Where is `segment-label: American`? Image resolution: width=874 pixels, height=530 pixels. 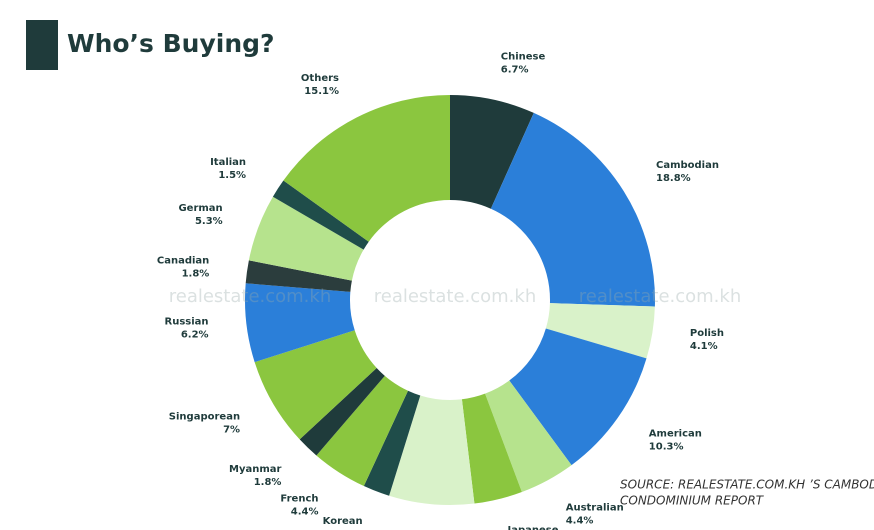
segment-label: American is located at coordinates (675, 434).